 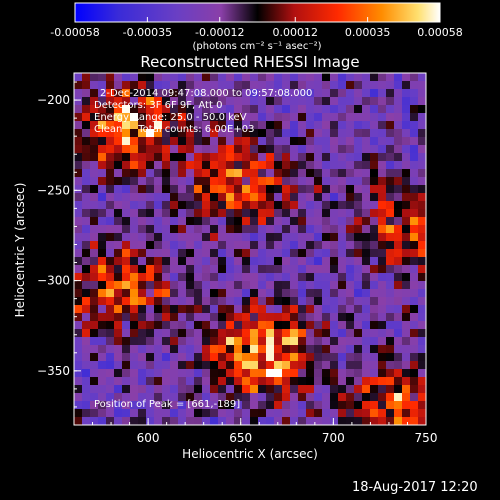 What do you see at coordinates (20, 250) in the screenshot?
I see `y-axis-label: Heliocentric Y (arcsec)` at bounding box center [20, 250].